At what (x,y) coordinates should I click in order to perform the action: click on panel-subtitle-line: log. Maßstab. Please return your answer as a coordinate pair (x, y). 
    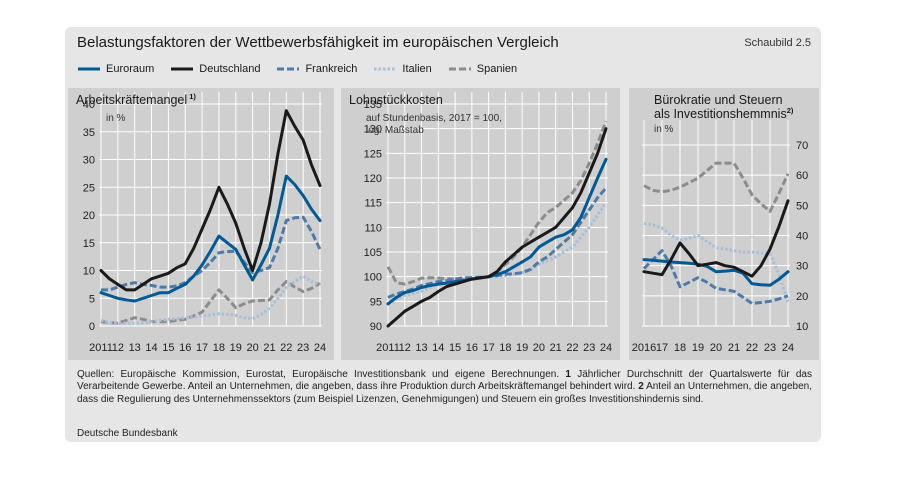
    Looking at the image, I should click on (395, 130).